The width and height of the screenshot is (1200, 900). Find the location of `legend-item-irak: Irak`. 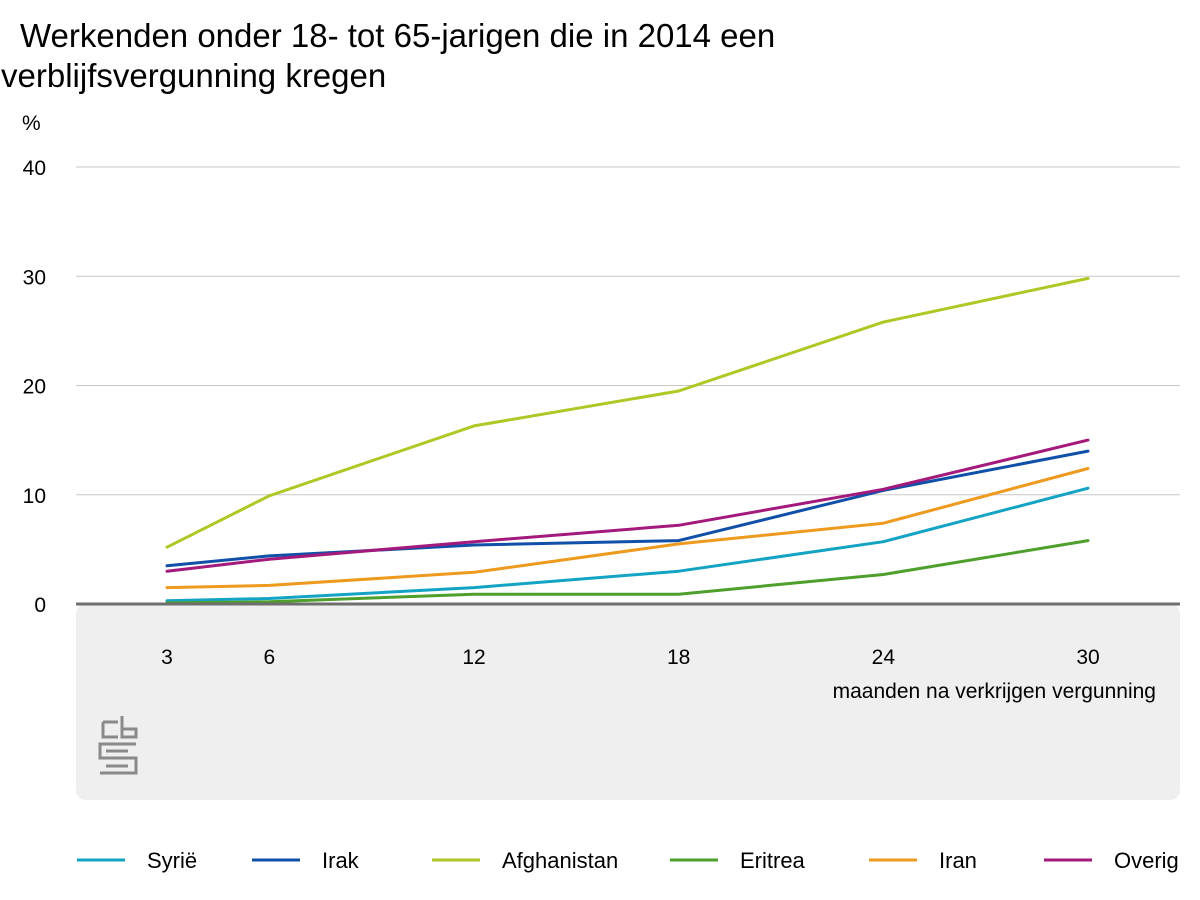

legend-item-irak: Irak is located at coordinates (306, 860).